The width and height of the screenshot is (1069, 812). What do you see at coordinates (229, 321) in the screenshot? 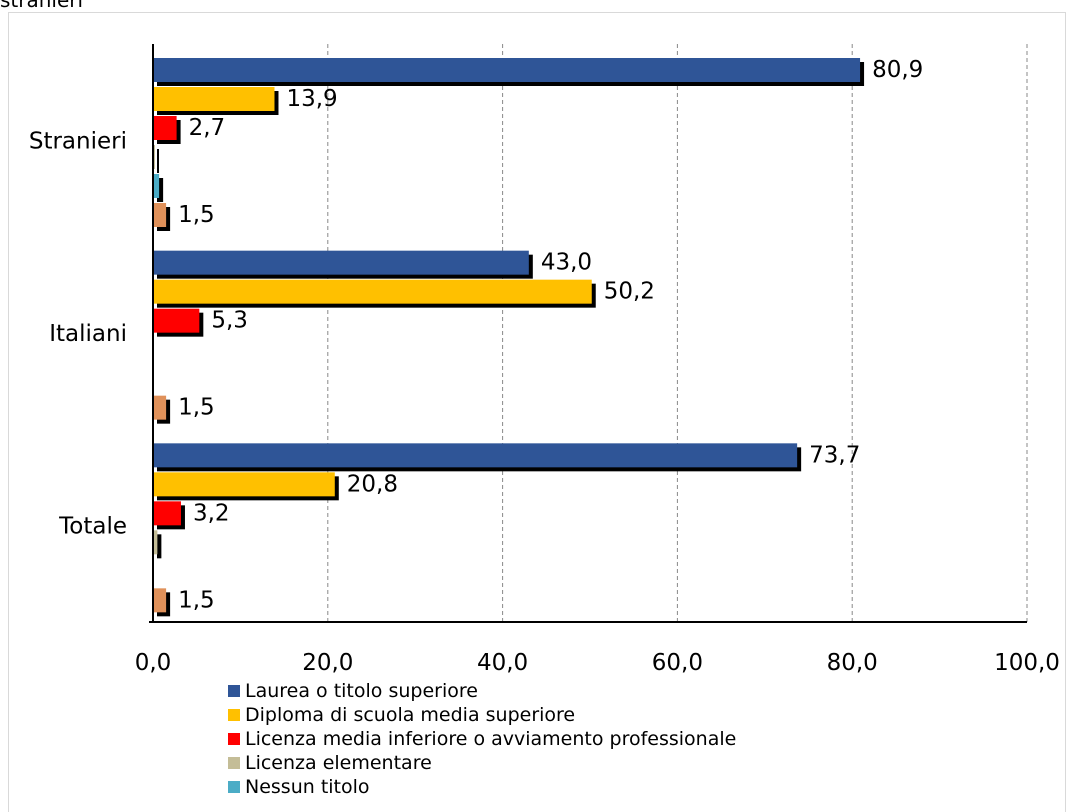
I see `data-label: 5,3` at bounding box center [229, 321].